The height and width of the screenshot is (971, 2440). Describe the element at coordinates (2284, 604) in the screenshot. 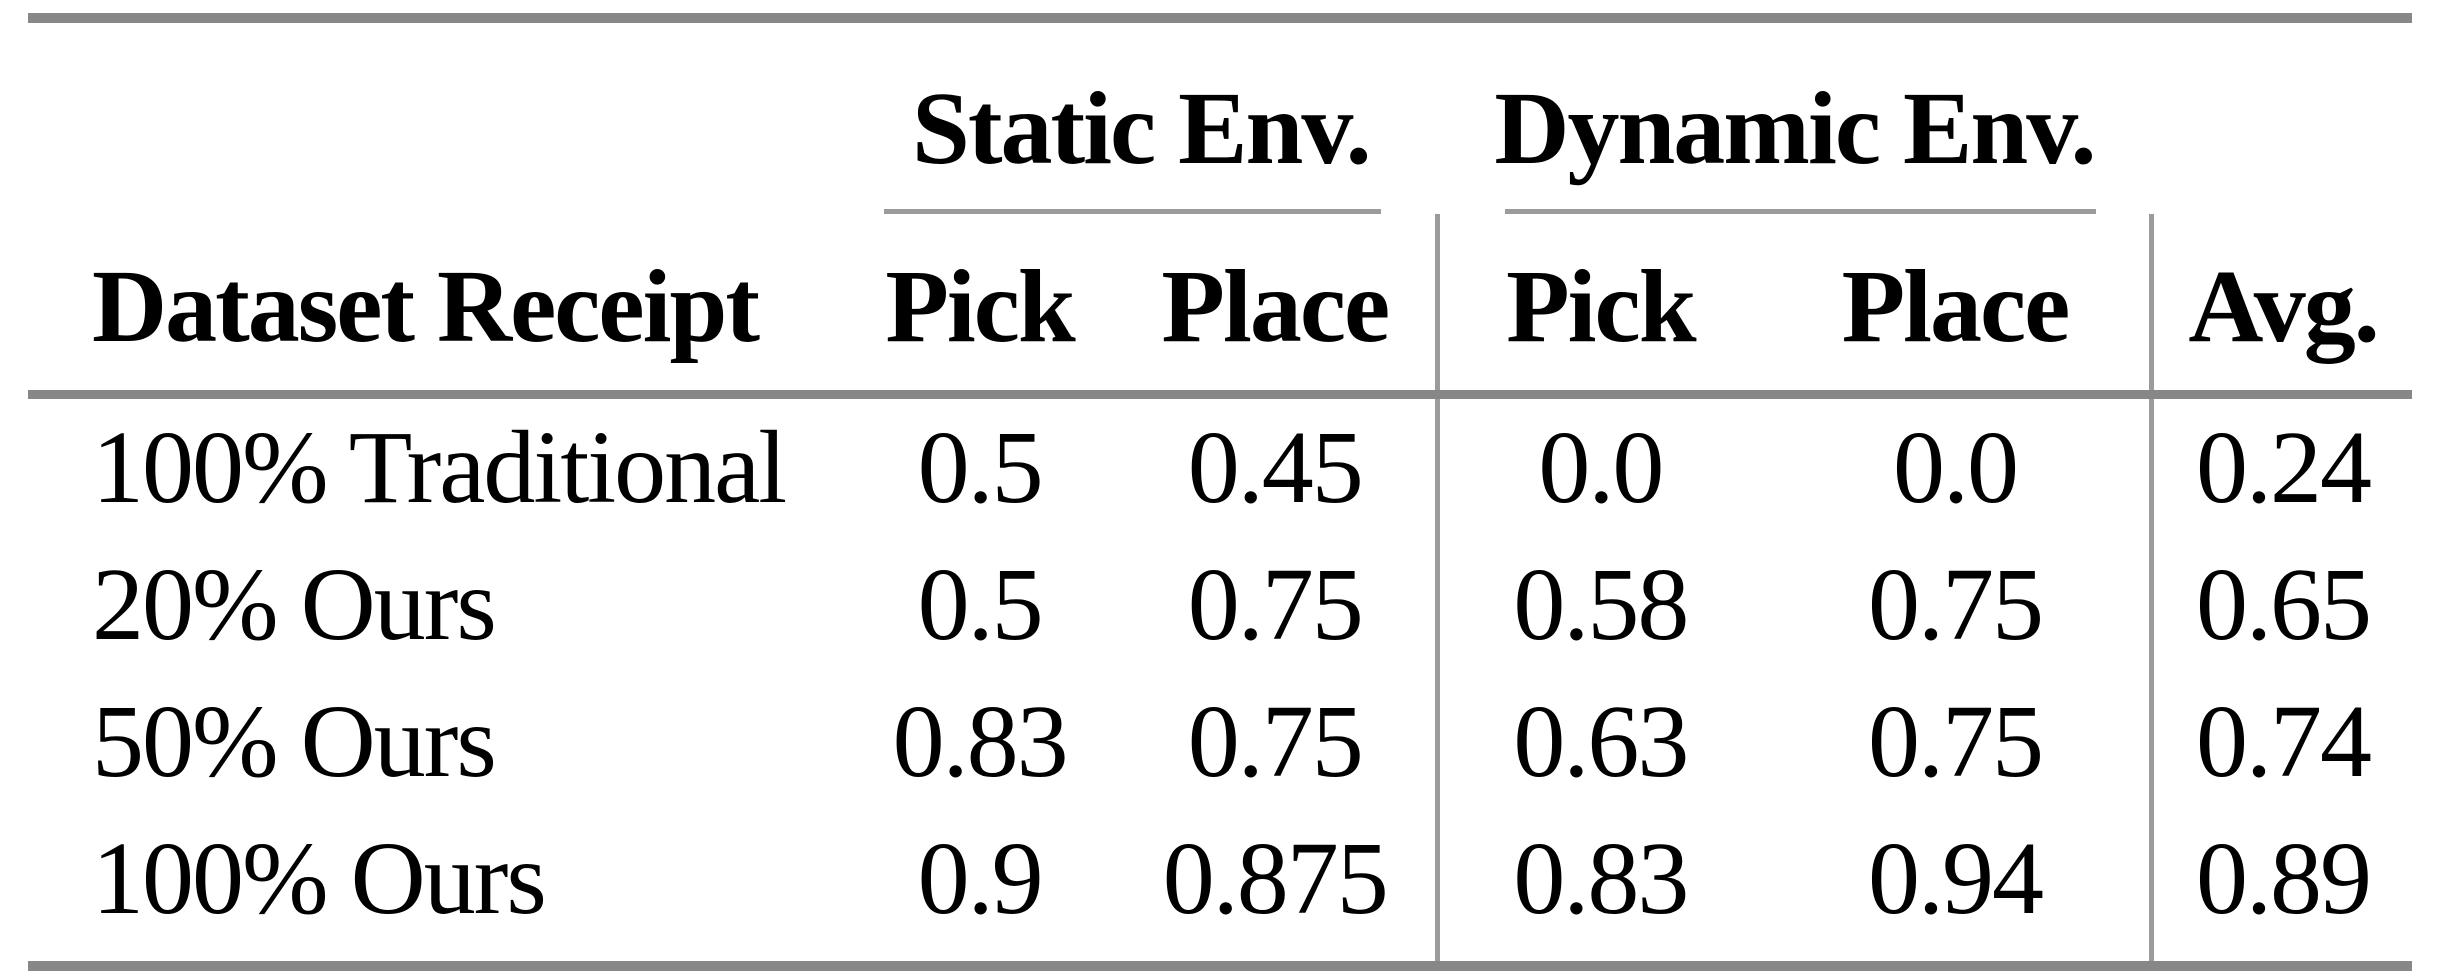

I see `cell-avg: 0.65` at that location.